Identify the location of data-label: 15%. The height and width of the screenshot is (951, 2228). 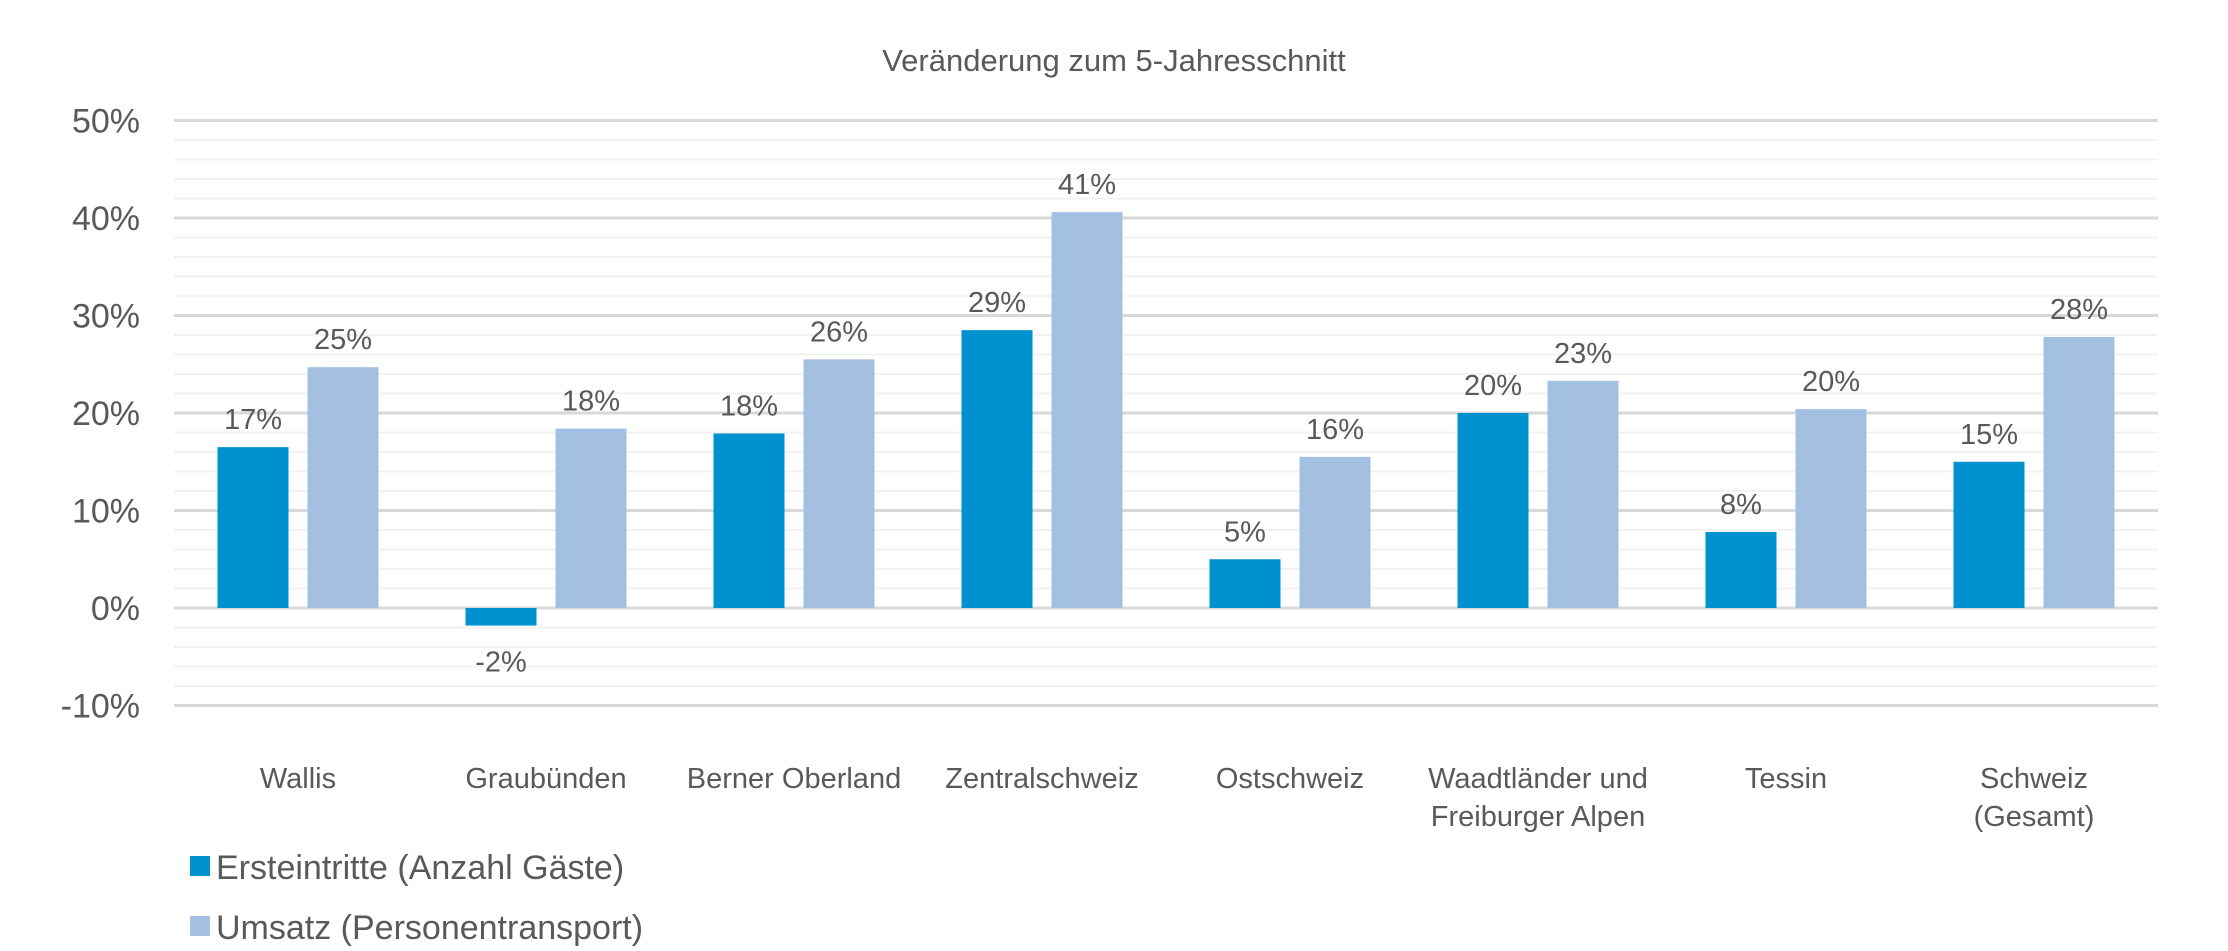
(1989, 435).